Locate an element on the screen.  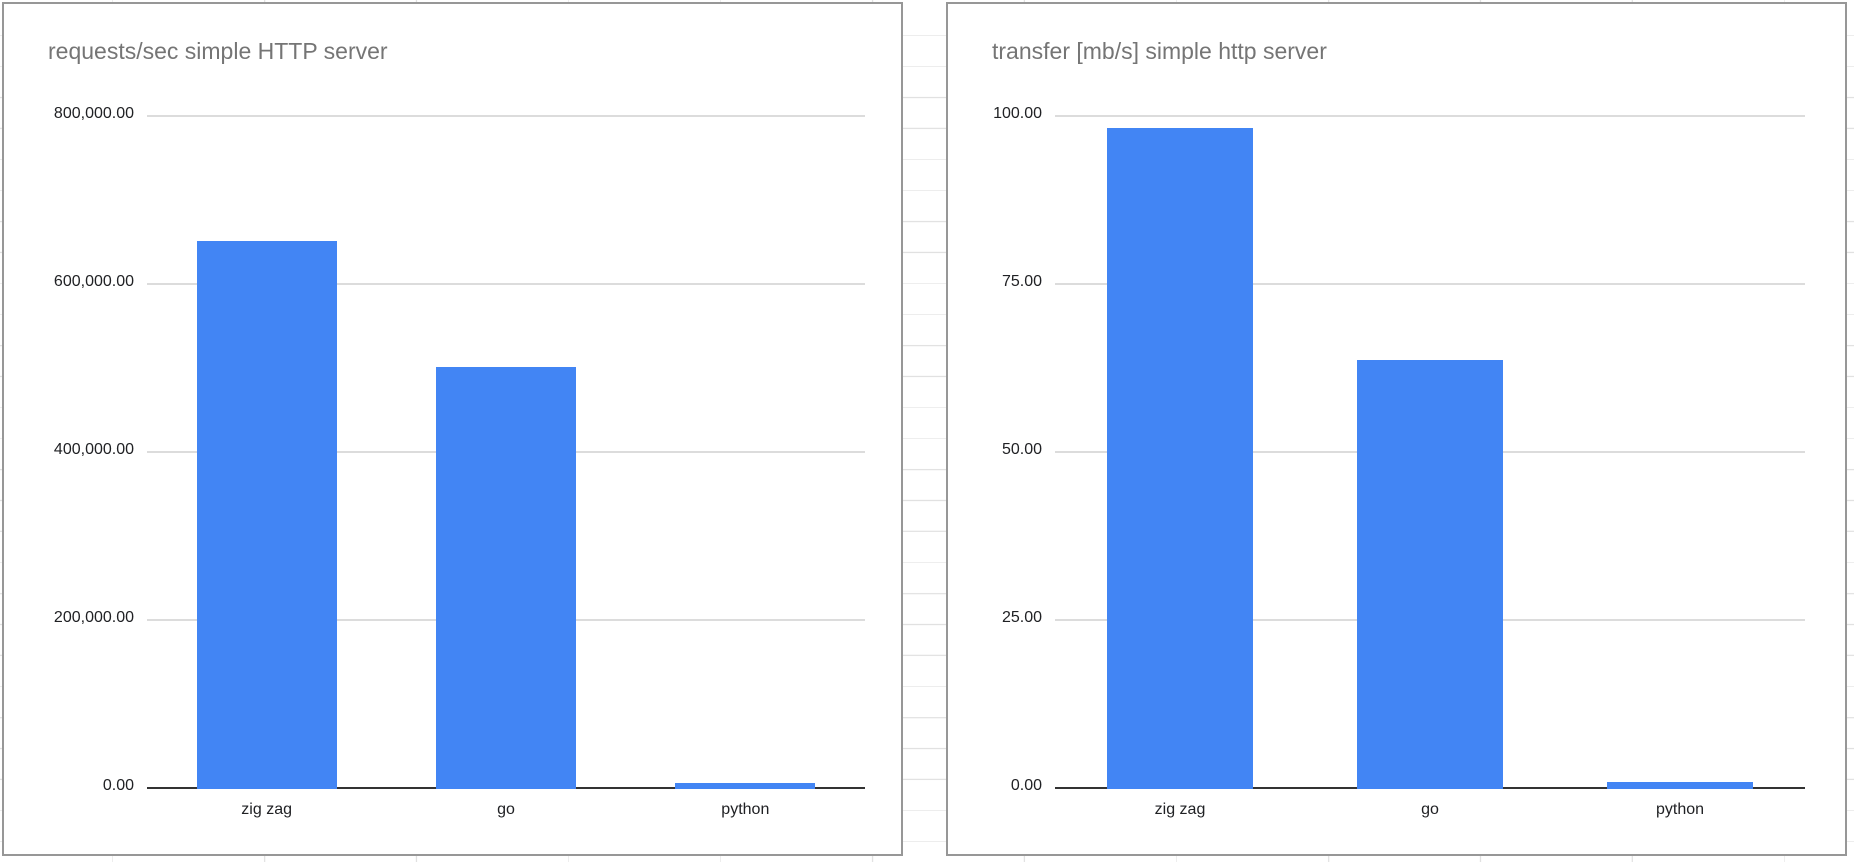
y-axis-tick-label: 75.00 is located at coordinates (1021, 281).